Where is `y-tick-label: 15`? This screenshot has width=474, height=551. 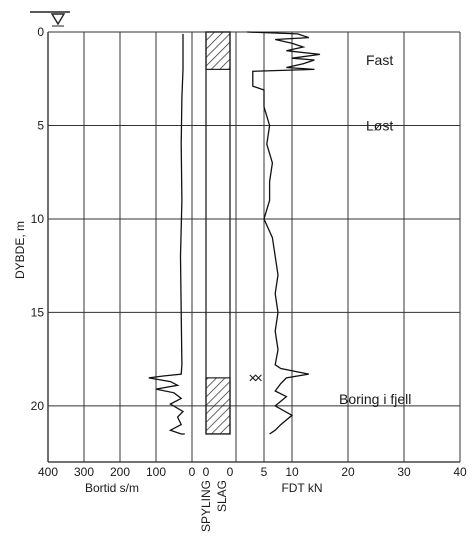
y-tick-label: 15 is located at coordinates (38, 312).